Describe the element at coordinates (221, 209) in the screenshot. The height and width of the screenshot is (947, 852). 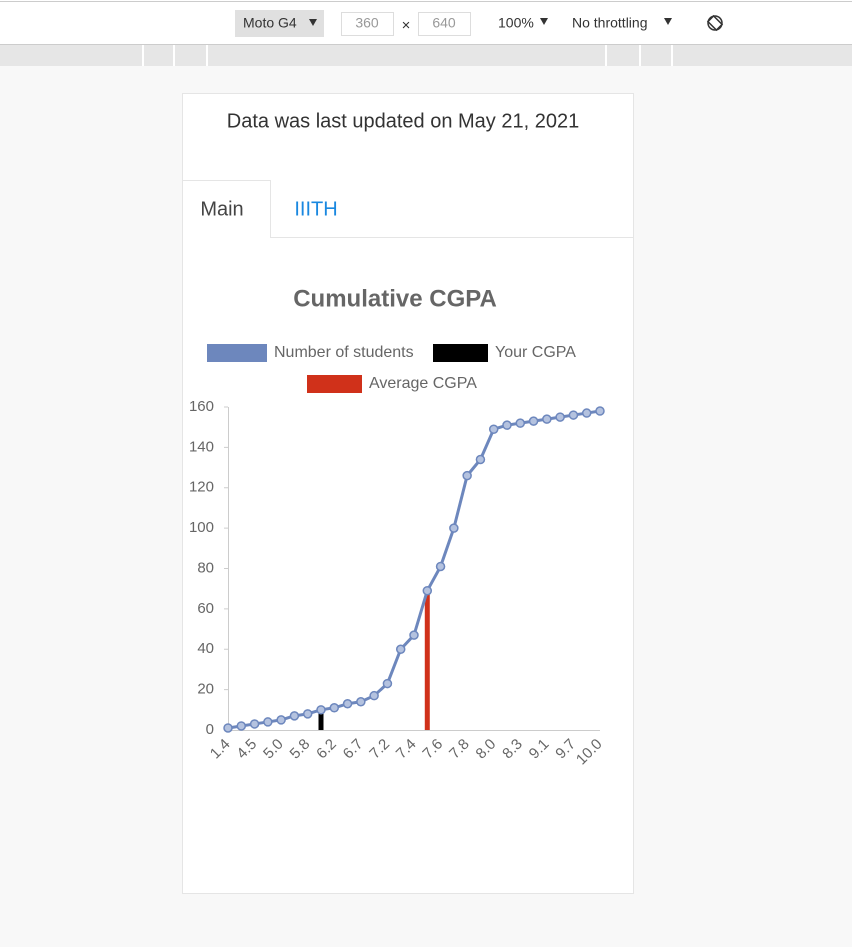
I see `tab-main: Main` at that location.